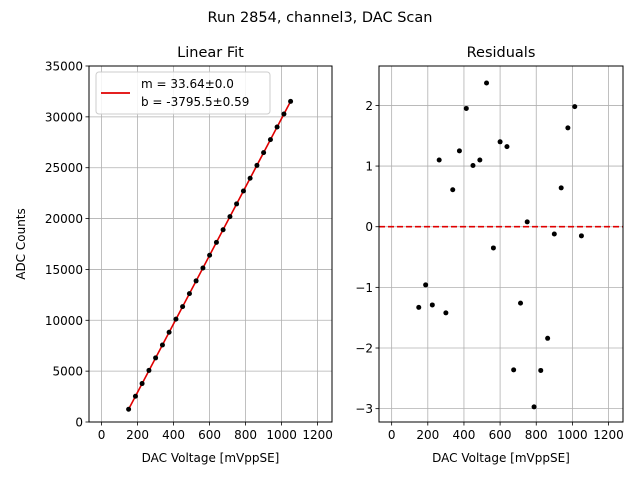 The height and width of the screenshot is (480, 640). Describe the element at coordinates (64, 117) in the screenshot. I see `y-tick-label: 30000` at that location.